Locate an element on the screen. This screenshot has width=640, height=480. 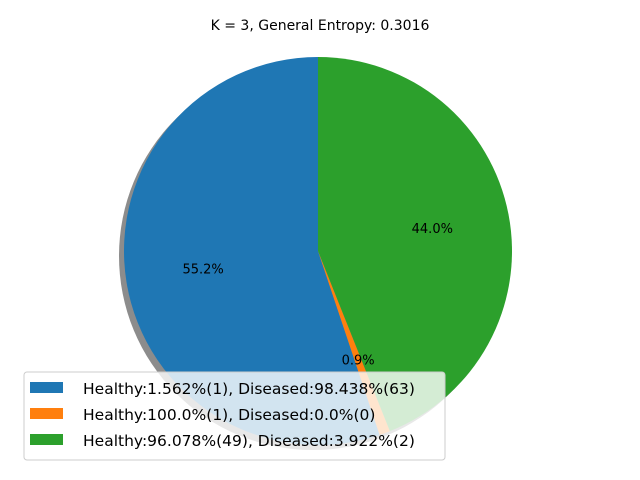
chart-title: K = 3, General Entropy: 0.3016 is located at coordinates (320, 26).